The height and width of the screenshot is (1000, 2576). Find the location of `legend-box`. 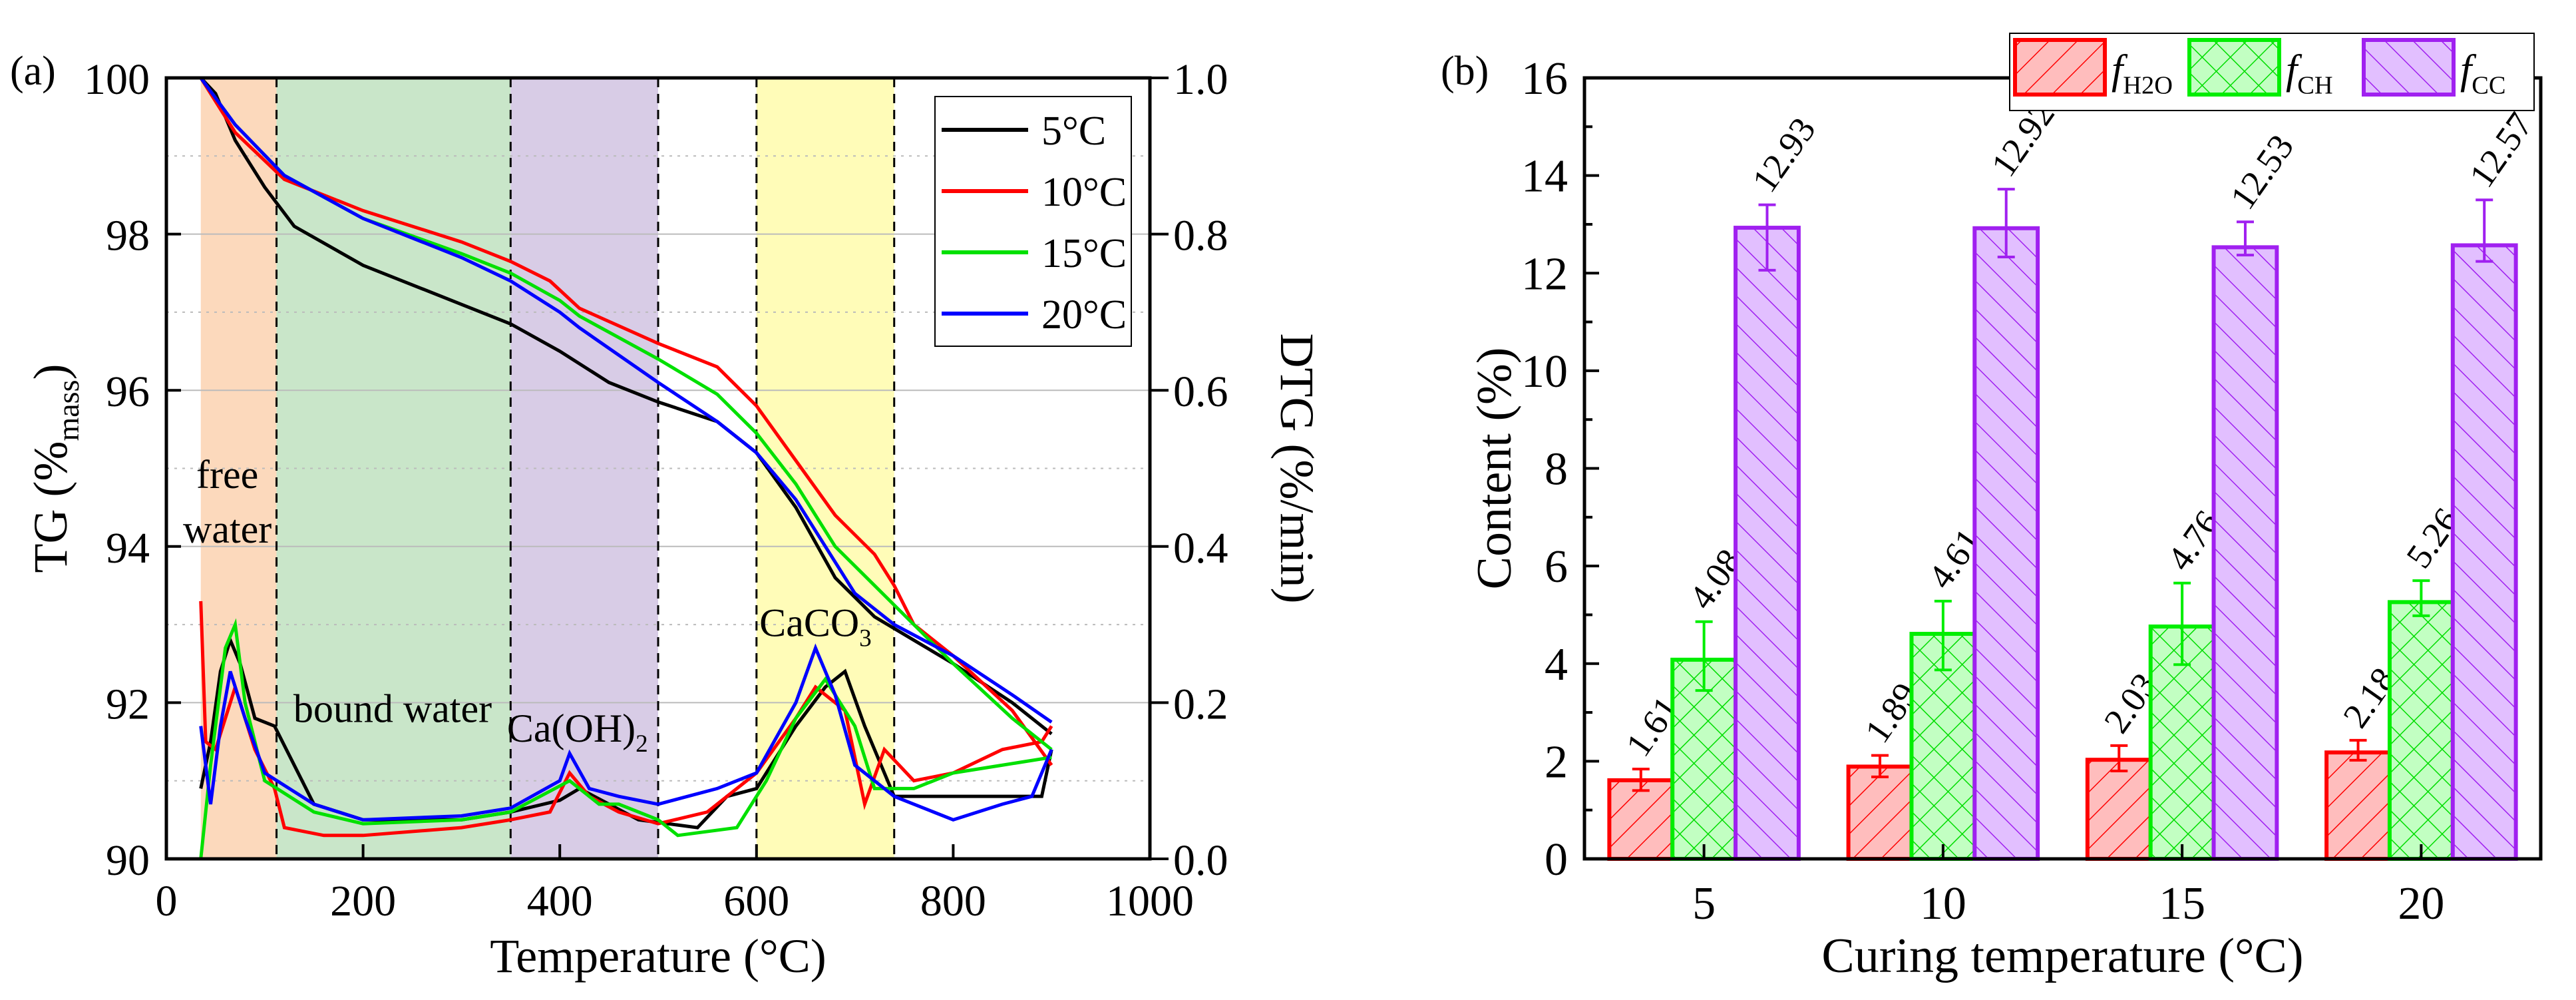

legend-box is located at coordinates (1033, 221).